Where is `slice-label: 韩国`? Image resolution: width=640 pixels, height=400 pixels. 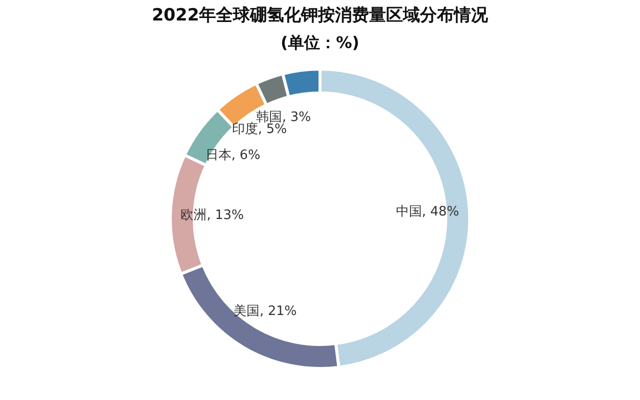 slice-label: 韩国 is located at coordinates (269, 117).